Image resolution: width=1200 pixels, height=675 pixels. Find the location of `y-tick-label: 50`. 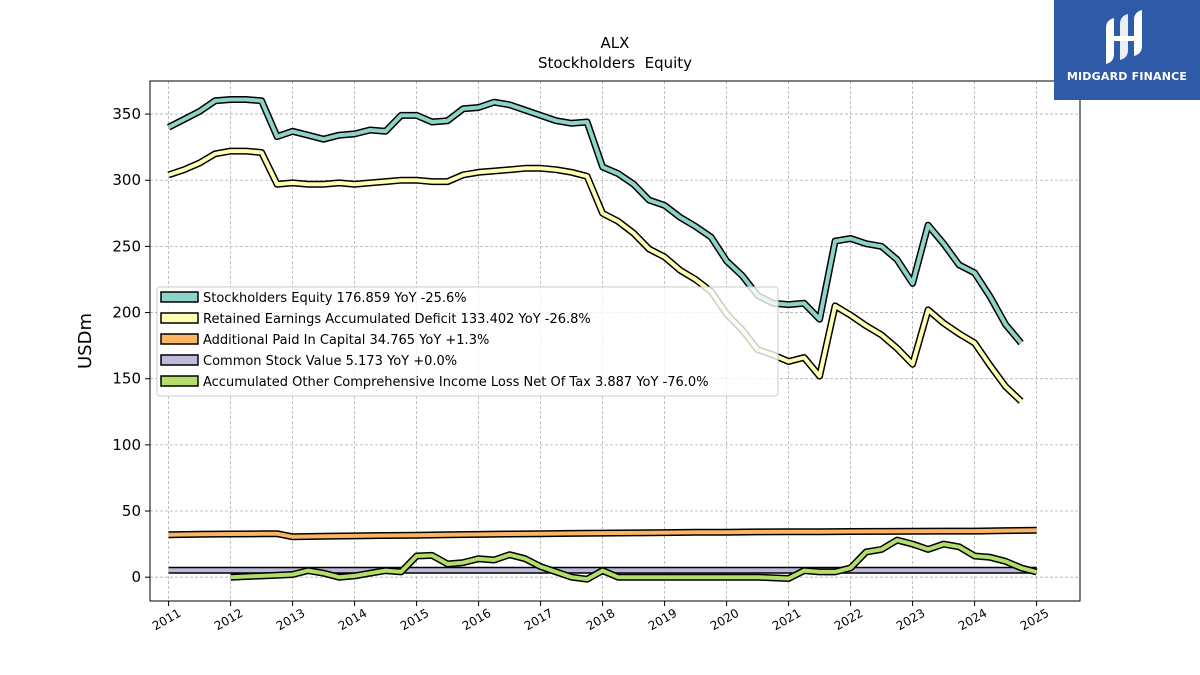

y-tick-label: 50 is located at coordinates (131, 511).